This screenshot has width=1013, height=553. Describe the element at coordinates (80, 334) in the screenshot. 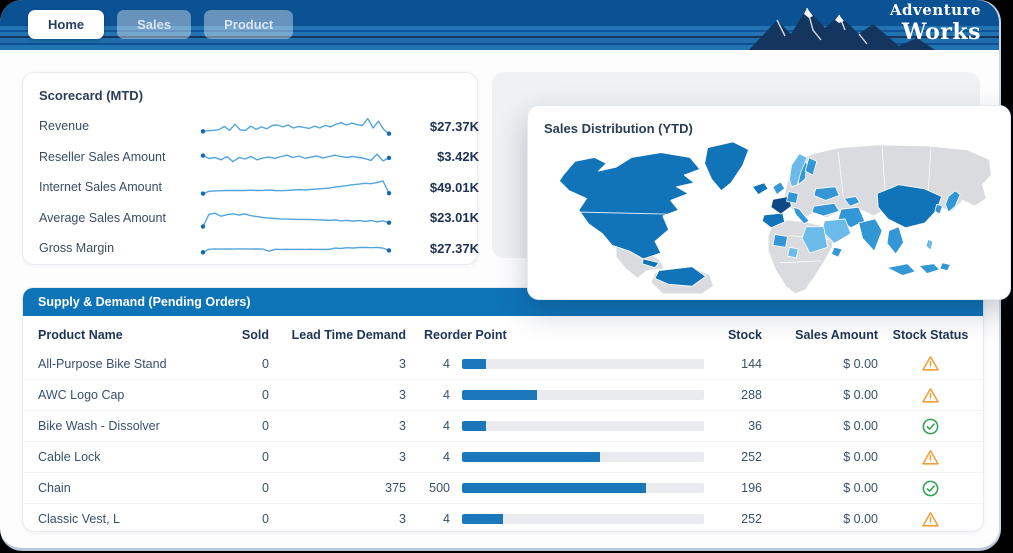

I see `col-product-name: Product Name` at that location.